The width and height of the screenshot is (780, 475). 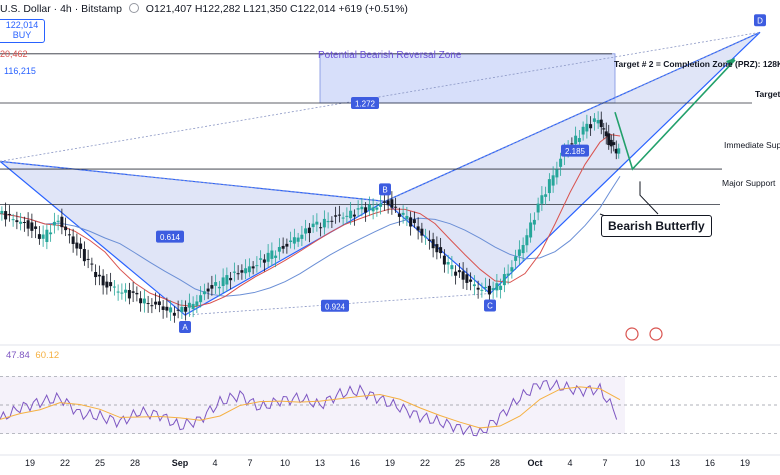 What do you see at coordinates (749, 183) in the screenshot?
I see `level-label-major-support: Major Support` at bounding box center [749, 183].